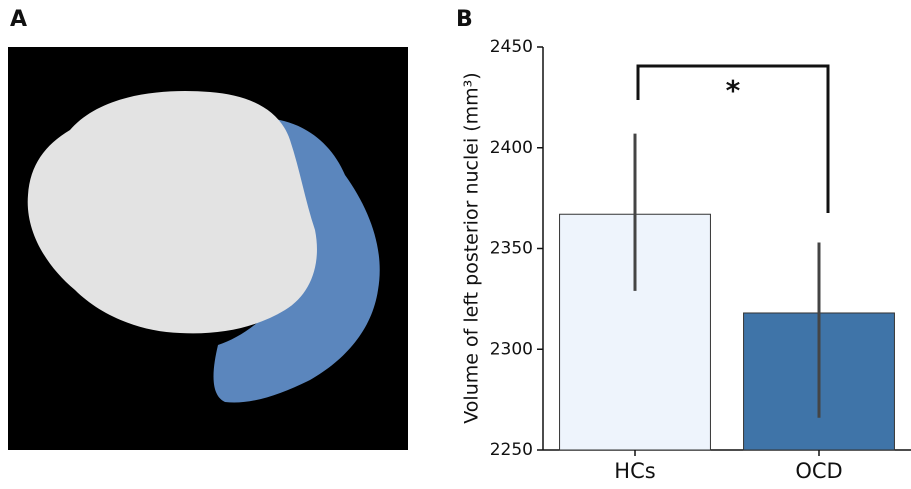  Describe the element at coordinates (18, 19) in the screenshot. I see `panel-label: A` at that location.